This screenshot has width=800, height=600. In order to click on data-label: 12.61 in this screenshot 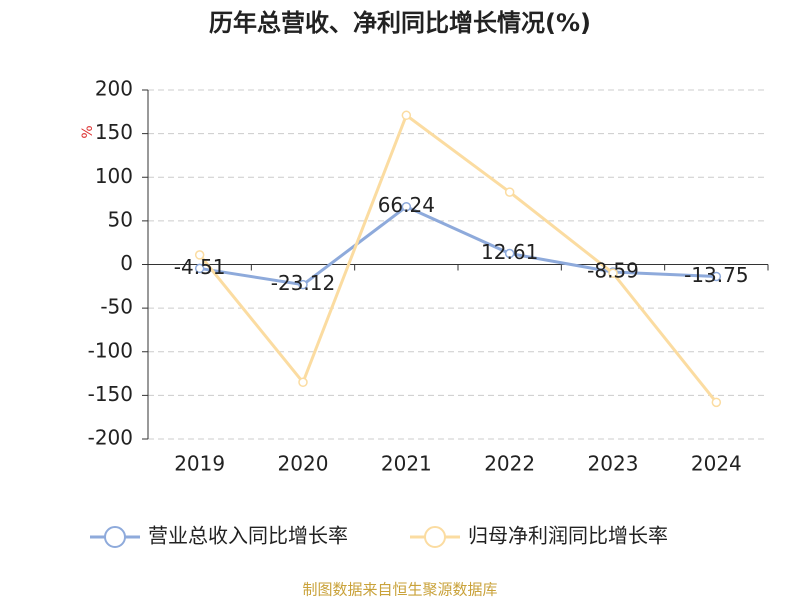, I will do `click(509, 252)`.